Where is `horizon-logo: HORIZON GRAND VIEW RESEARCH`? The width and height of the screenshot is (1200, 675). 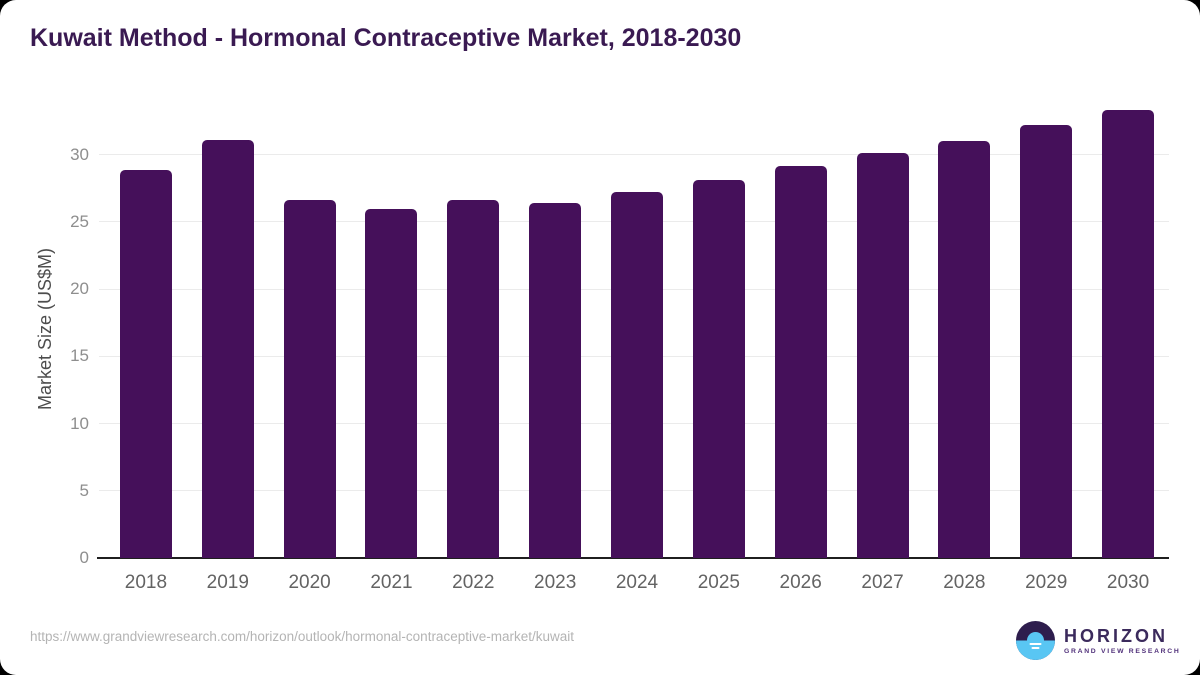 horizon-logo: HORIZON GRAND VIEW RESEARCH is located at coordinates (1098, 640).